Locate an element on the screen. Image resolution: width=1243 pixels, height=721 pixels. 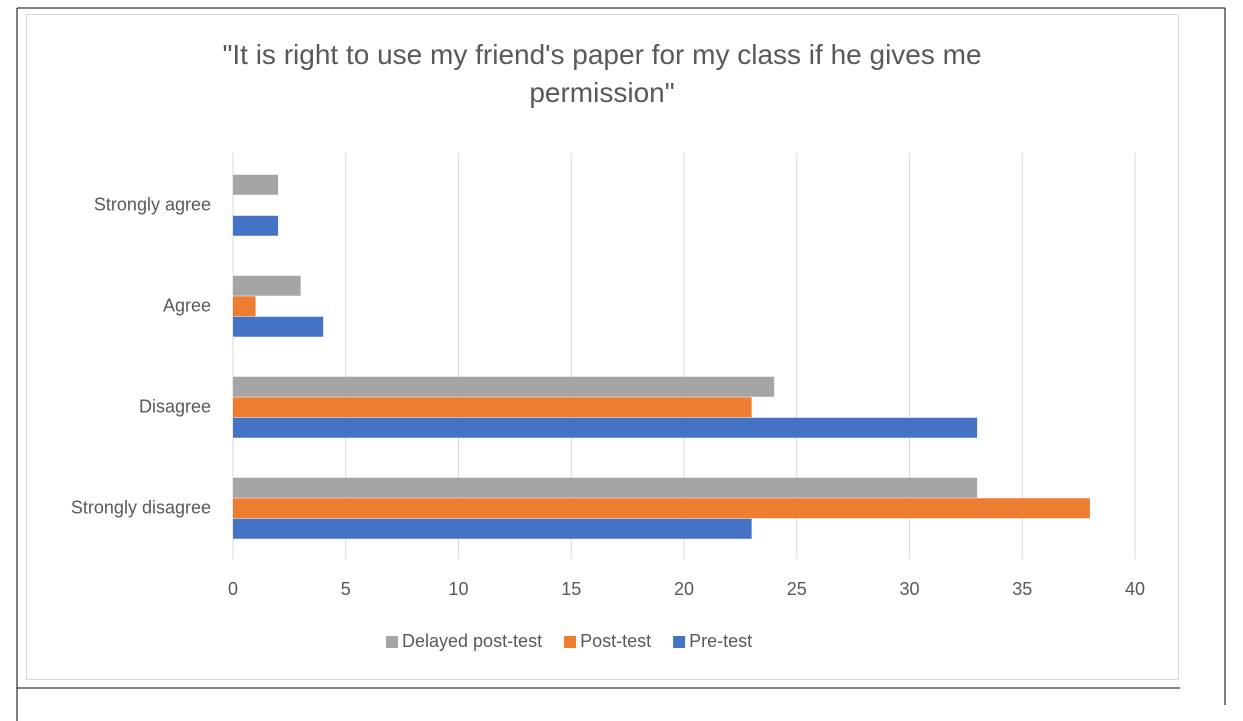
y-tick-label: Agree is located at coordinates (187, 305).